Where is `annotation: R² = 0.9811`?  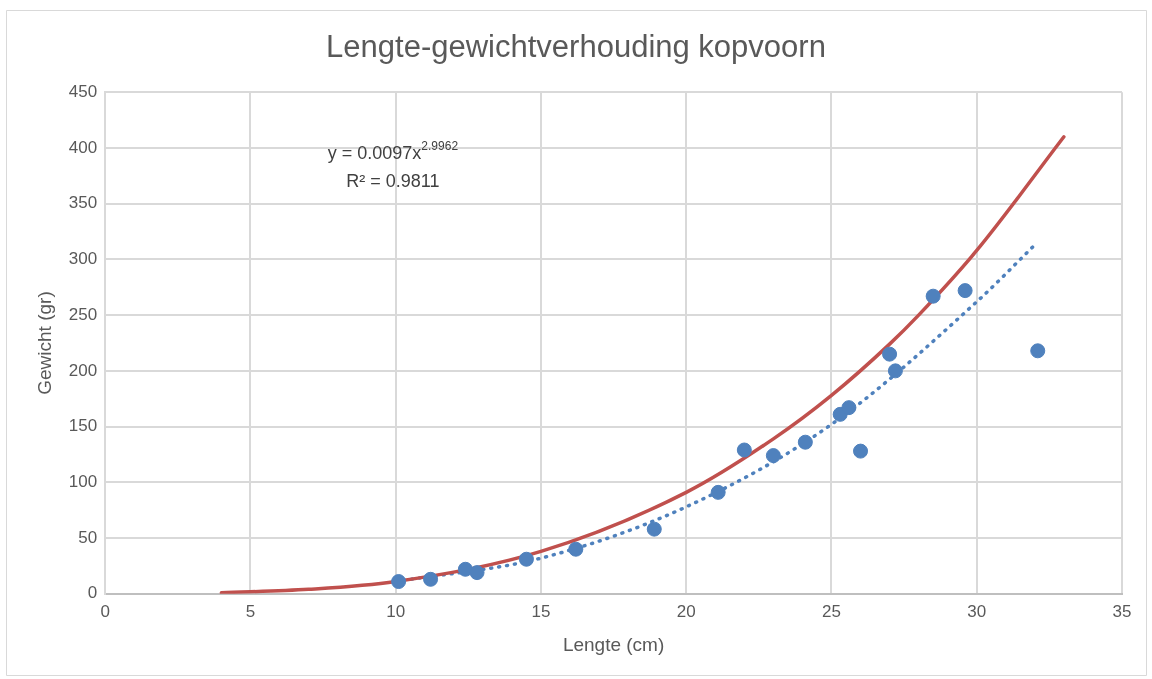 annotation: R² = 0.9811 is located at coordinates (393, 181).